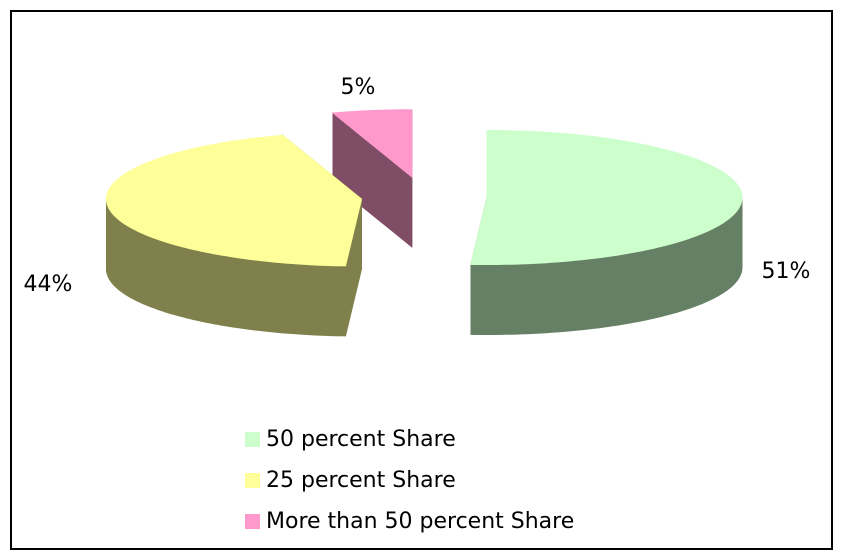 This screenshot has width=843, height=560. I want to click on data-label: 5%, so click(358, 87).